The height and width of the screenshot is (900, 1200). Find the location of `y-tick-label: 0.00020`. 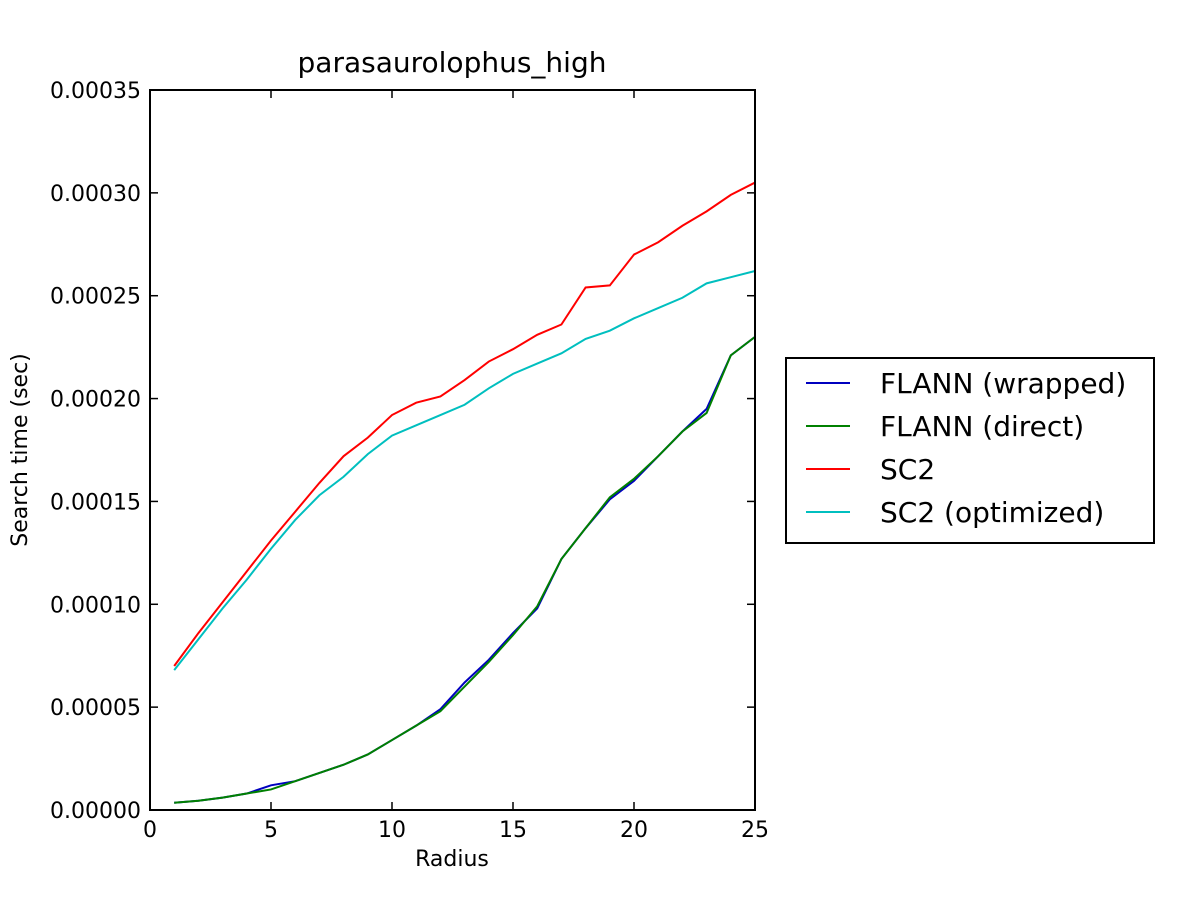

y-tick-label: 0.00020 is located at coordinates (95, 400).